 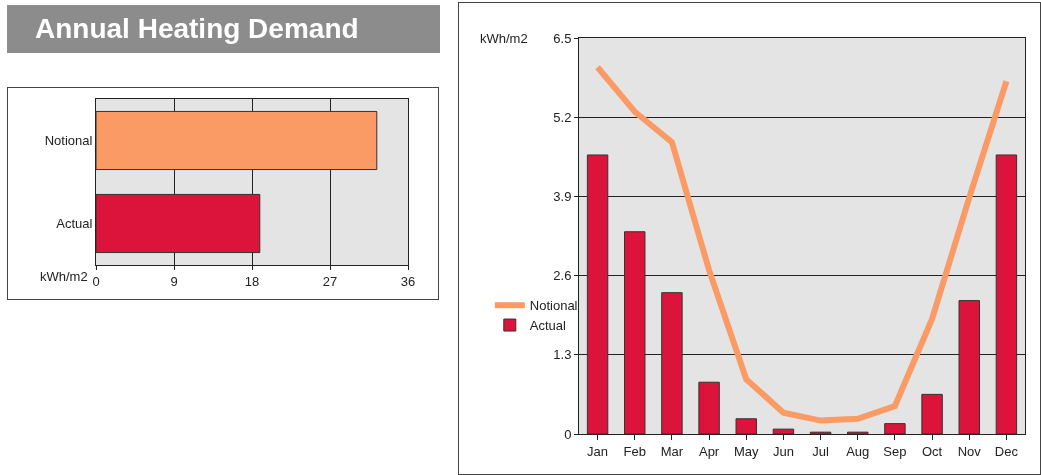 What do you see at coordinates (562, 38) in the screenshot?
I see `y-tick-label: 6.5` at bounding box center [562, 38].